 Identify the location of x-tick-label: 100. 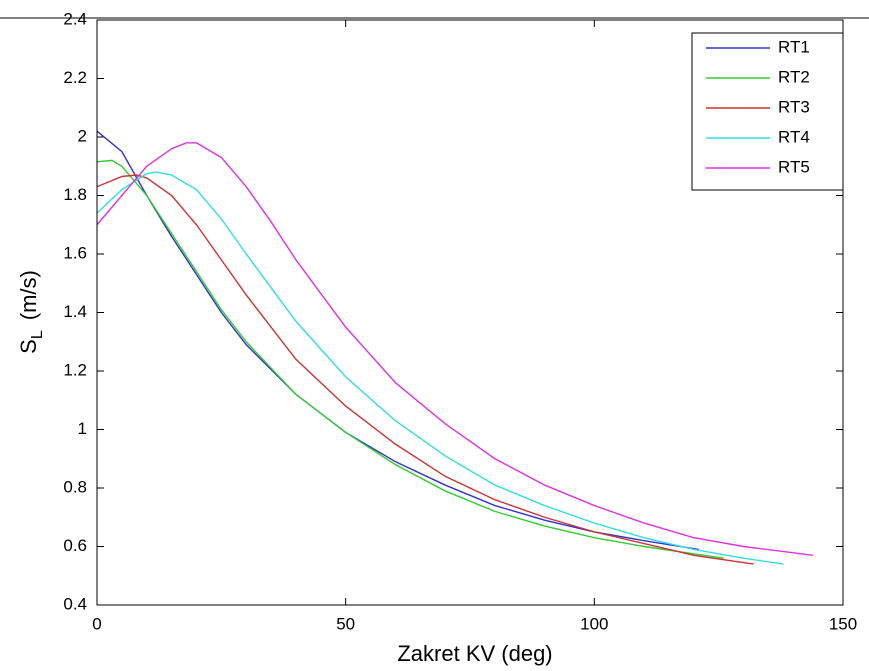
(594, 623).